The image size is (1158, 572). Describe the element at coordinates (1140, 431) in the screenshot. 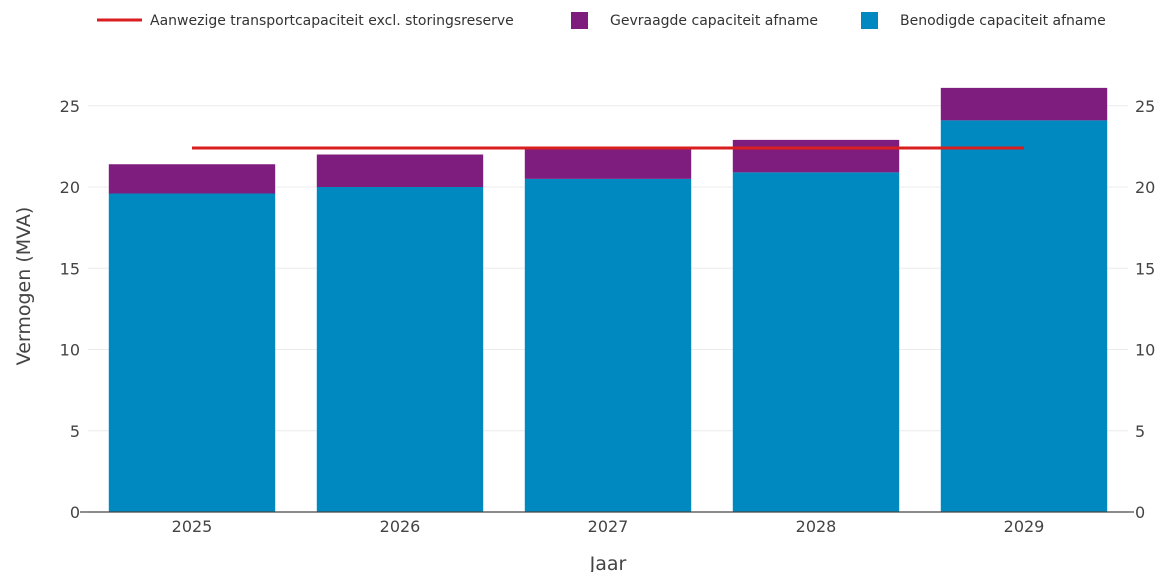

I see `y-tick-label-right: 5` at that location.